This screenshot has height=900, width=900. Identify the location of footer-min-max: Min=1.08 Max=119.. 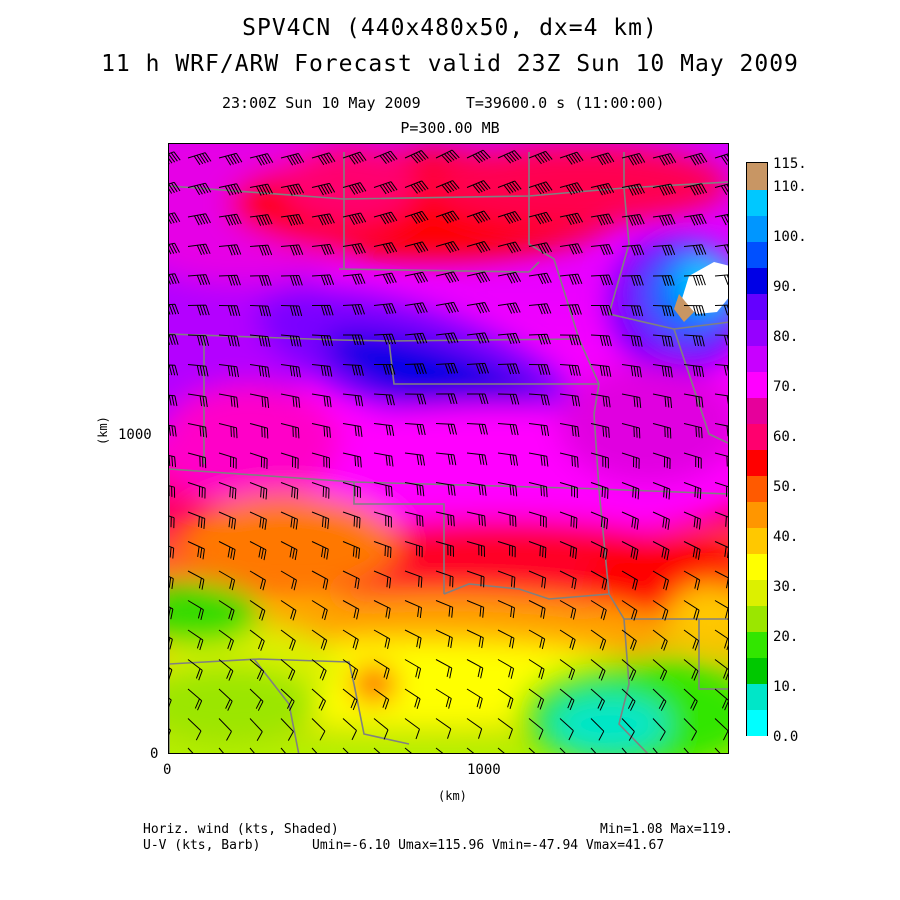
(667, 829).